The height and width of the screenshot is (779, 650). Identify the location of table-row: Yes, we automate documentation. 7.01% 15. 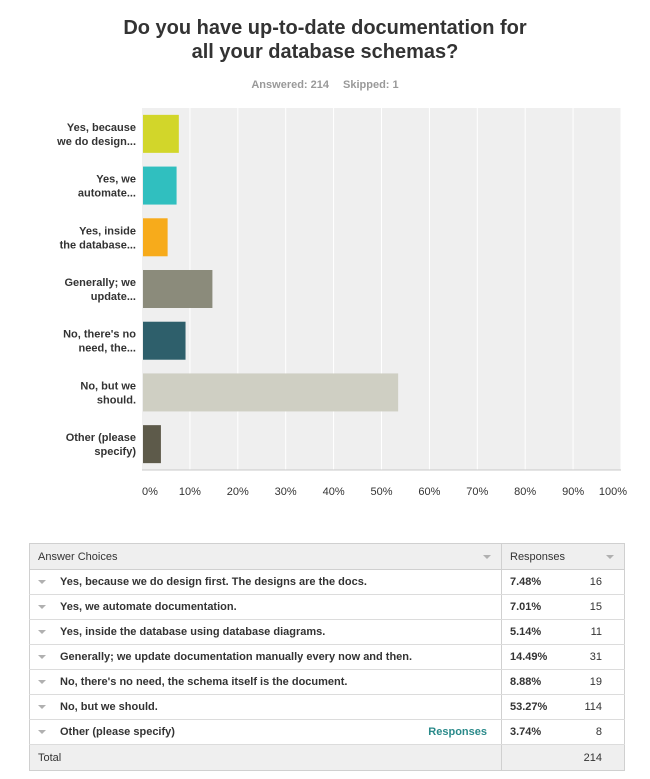
(327, 607).